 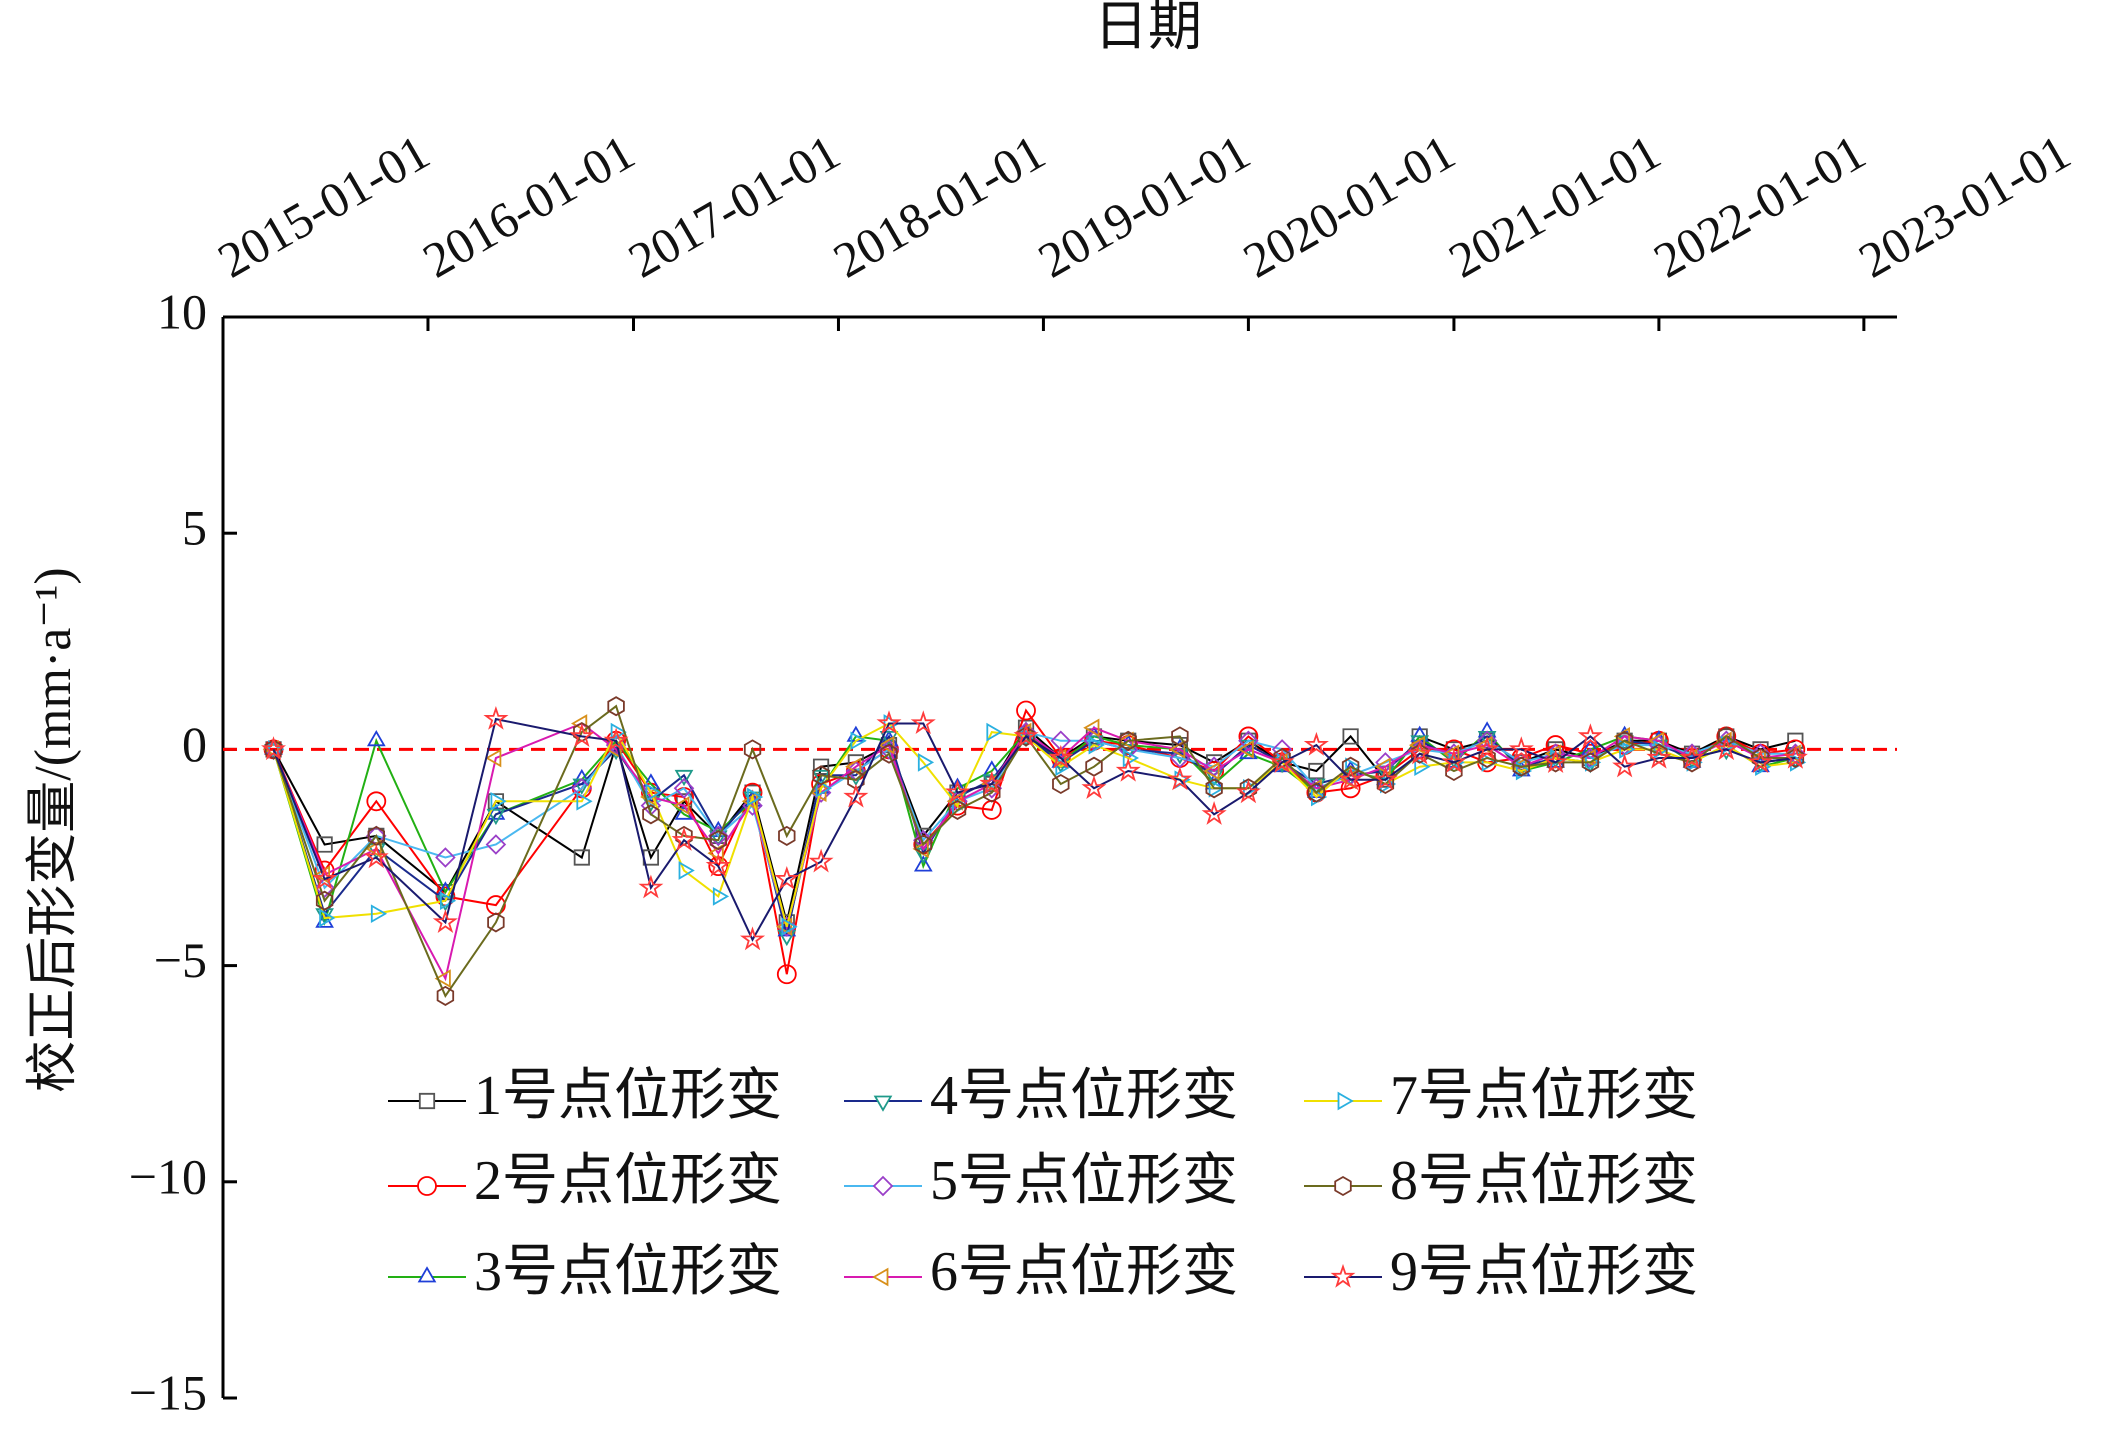 What do you see at coordinates (1084, 1096) in the screenshot?
I see `legend-label: 4号点位形变` at bounding box center [1084, 1096].